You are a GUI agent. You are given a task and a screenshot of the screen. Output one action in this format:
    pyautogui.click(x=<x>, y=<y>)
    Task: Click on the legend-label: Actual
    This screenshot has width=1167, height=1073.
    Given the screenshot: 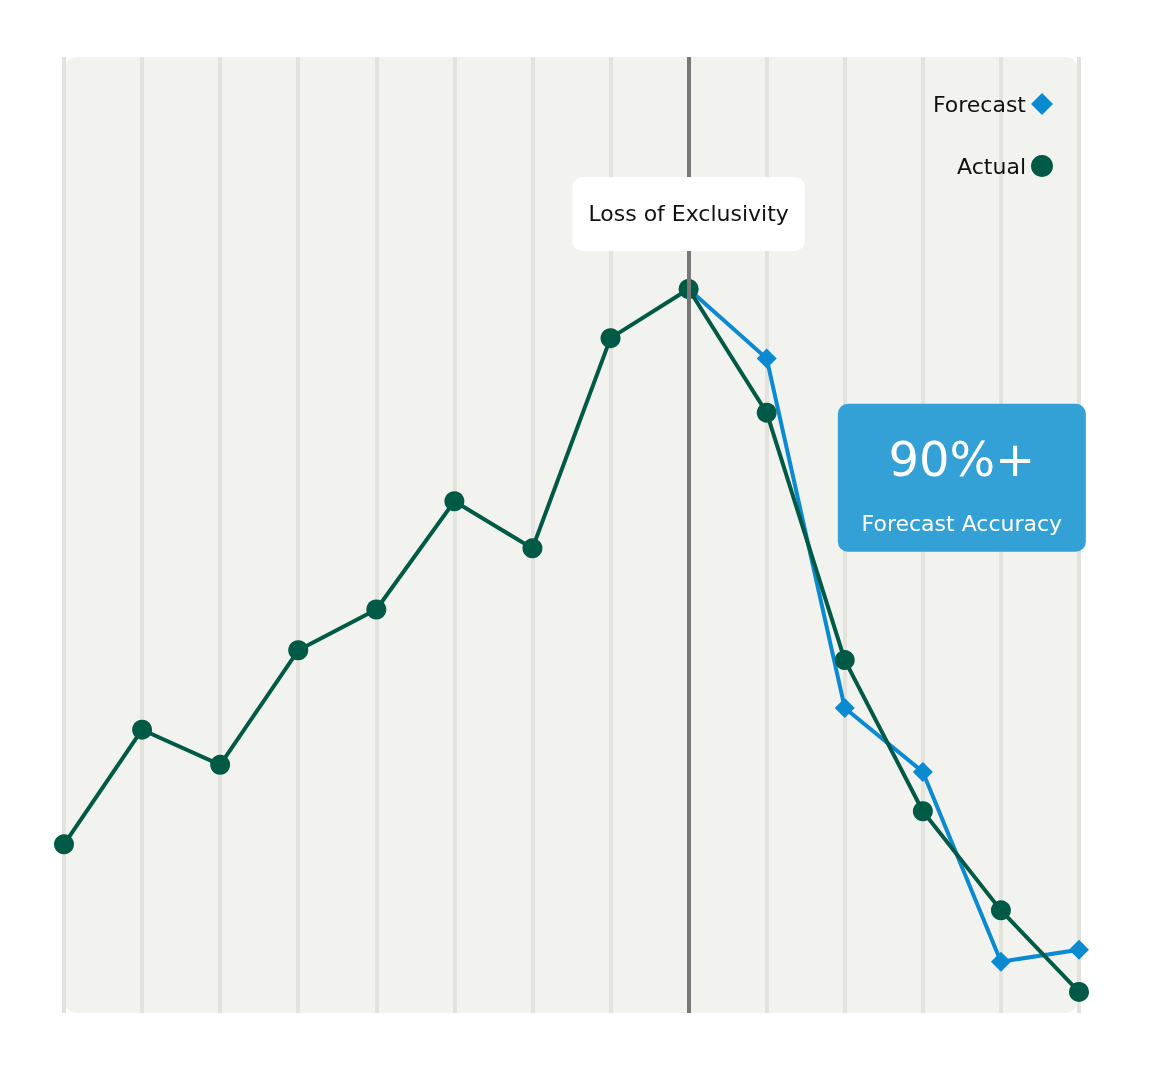 What is the action you would take?
    pyautogui.click(x=991, y=166)
    